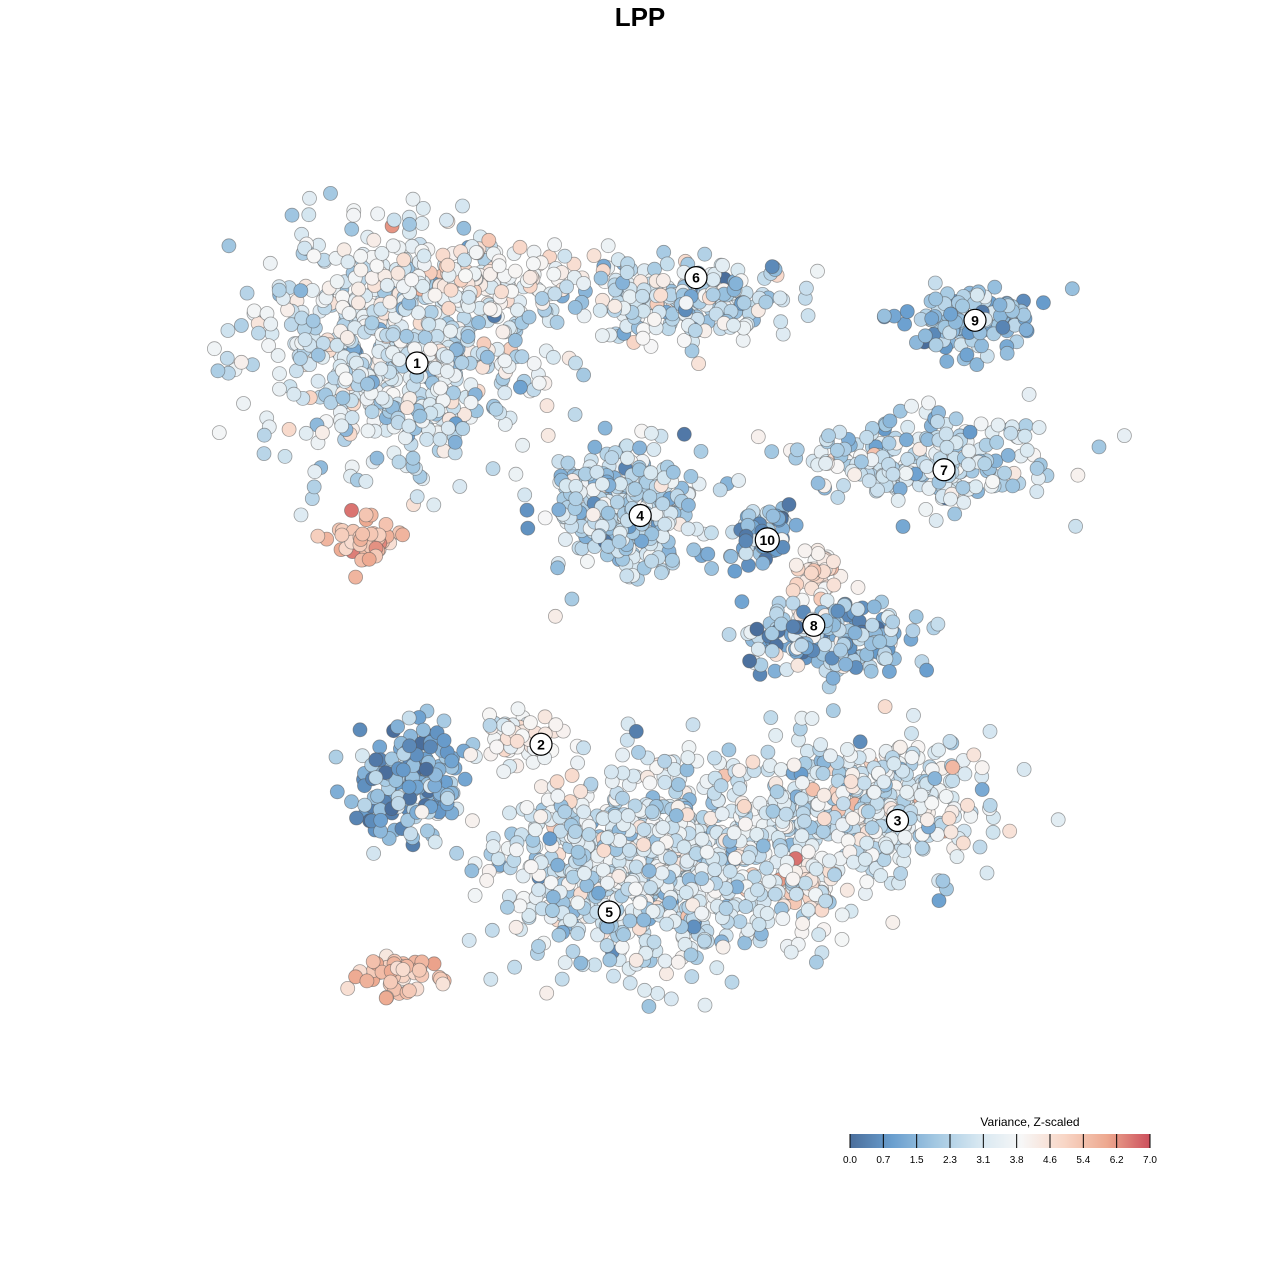  I want to click on legend-tick-label: 3.1, so click(983, 1160).